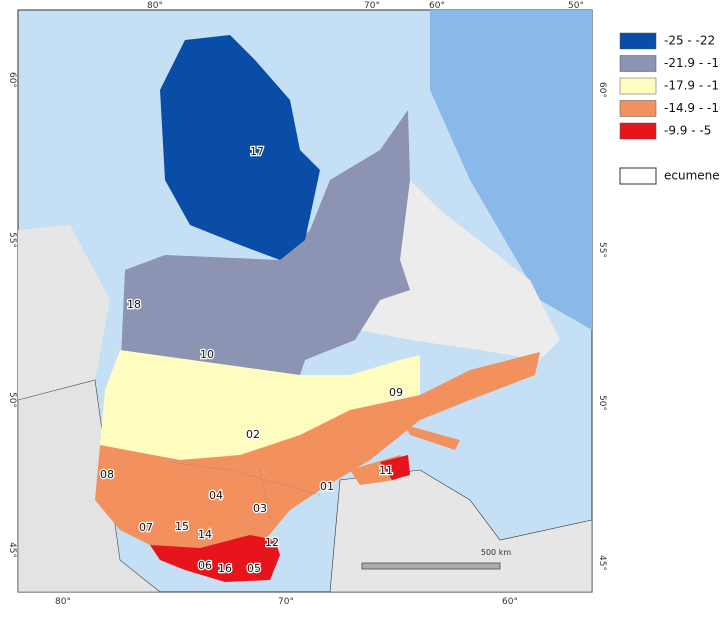 The width and height of the screenshot is (720, 621). I want to click on scale-bar, so click(431, 566).